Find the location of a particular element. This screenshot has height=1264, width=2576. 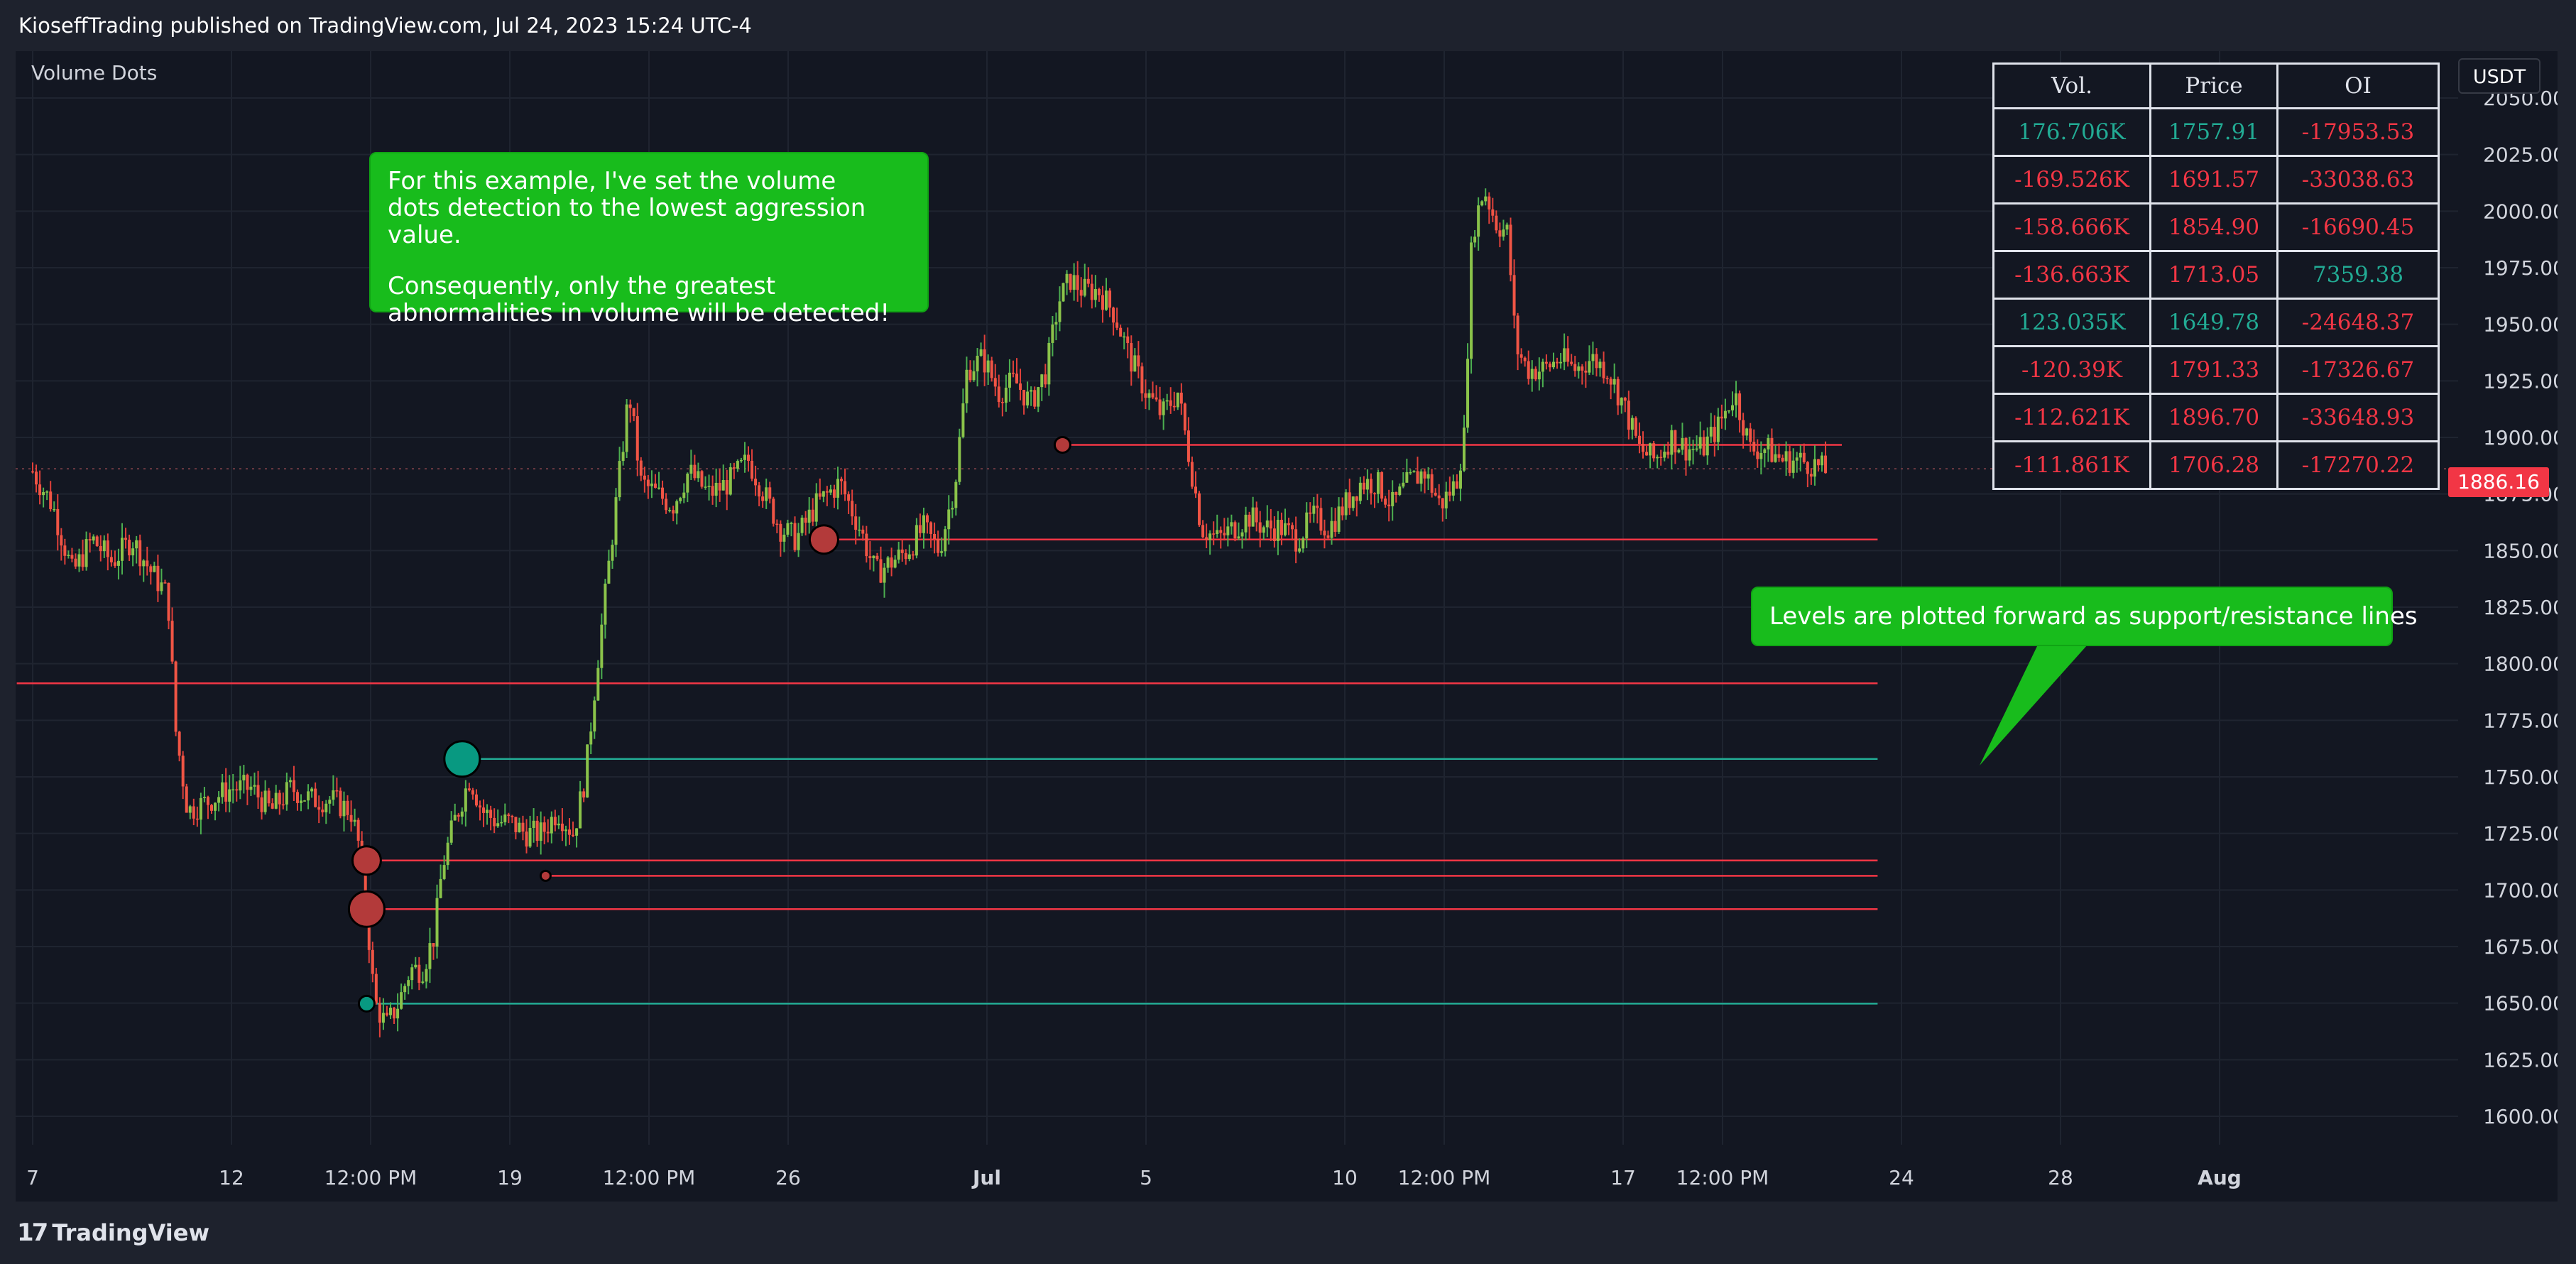

table-header-row: Vol. Price OI is located at coordinates (2216, 85).